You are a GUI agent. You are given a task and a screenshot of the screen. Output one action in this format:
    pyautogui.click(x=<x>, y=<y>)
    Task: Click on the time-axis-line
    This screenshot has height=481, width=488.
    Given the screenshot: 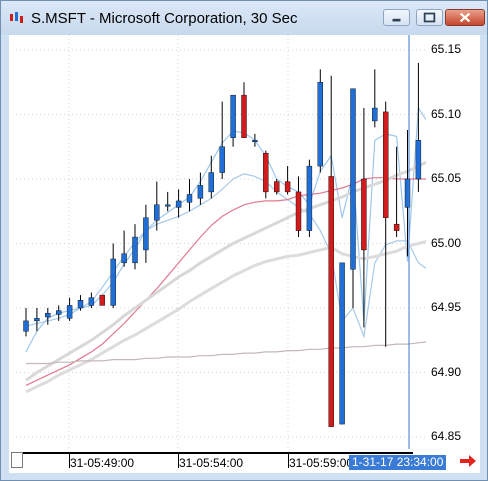 What is the action you would take?
    pyautogui.click(x=218, y=453)
    